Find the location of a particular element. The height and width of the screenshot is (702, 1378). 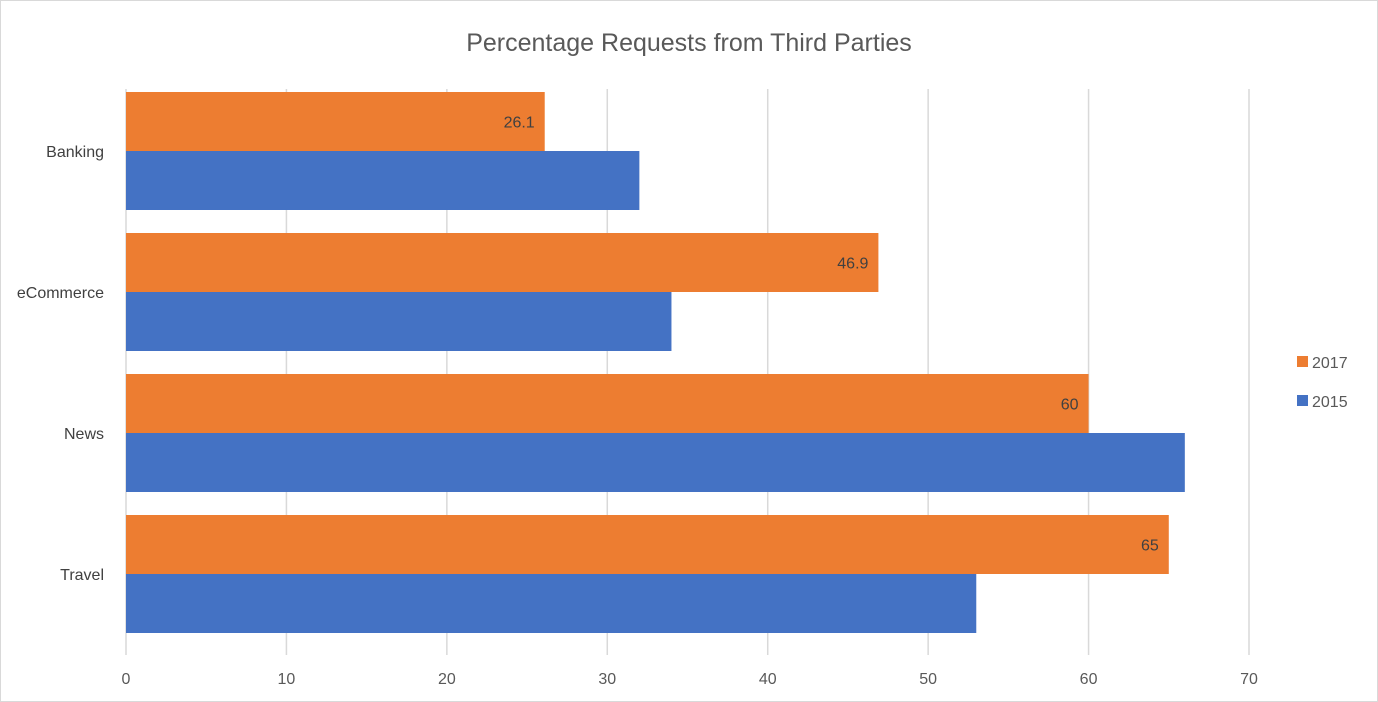

bar-2015-travel is located at coordinates (551, 603).